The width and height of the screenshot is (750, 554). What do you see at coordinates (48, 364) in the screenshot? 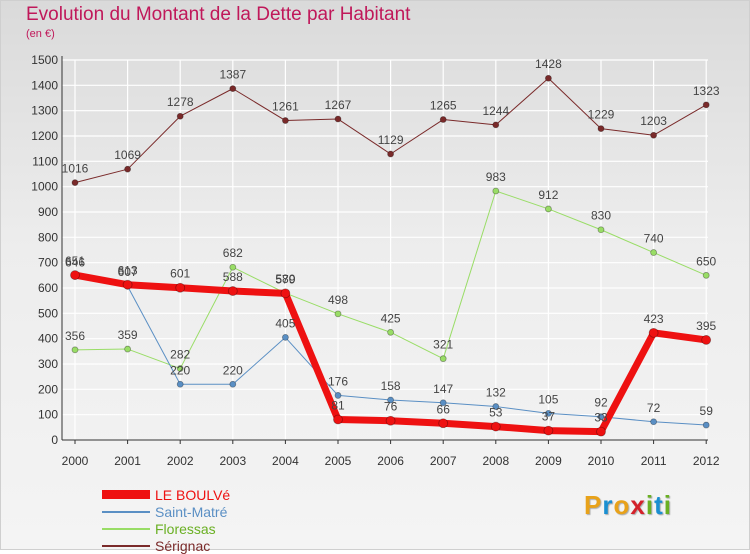
I see `y-tick-label: 300` at bounding box center [48, 364].